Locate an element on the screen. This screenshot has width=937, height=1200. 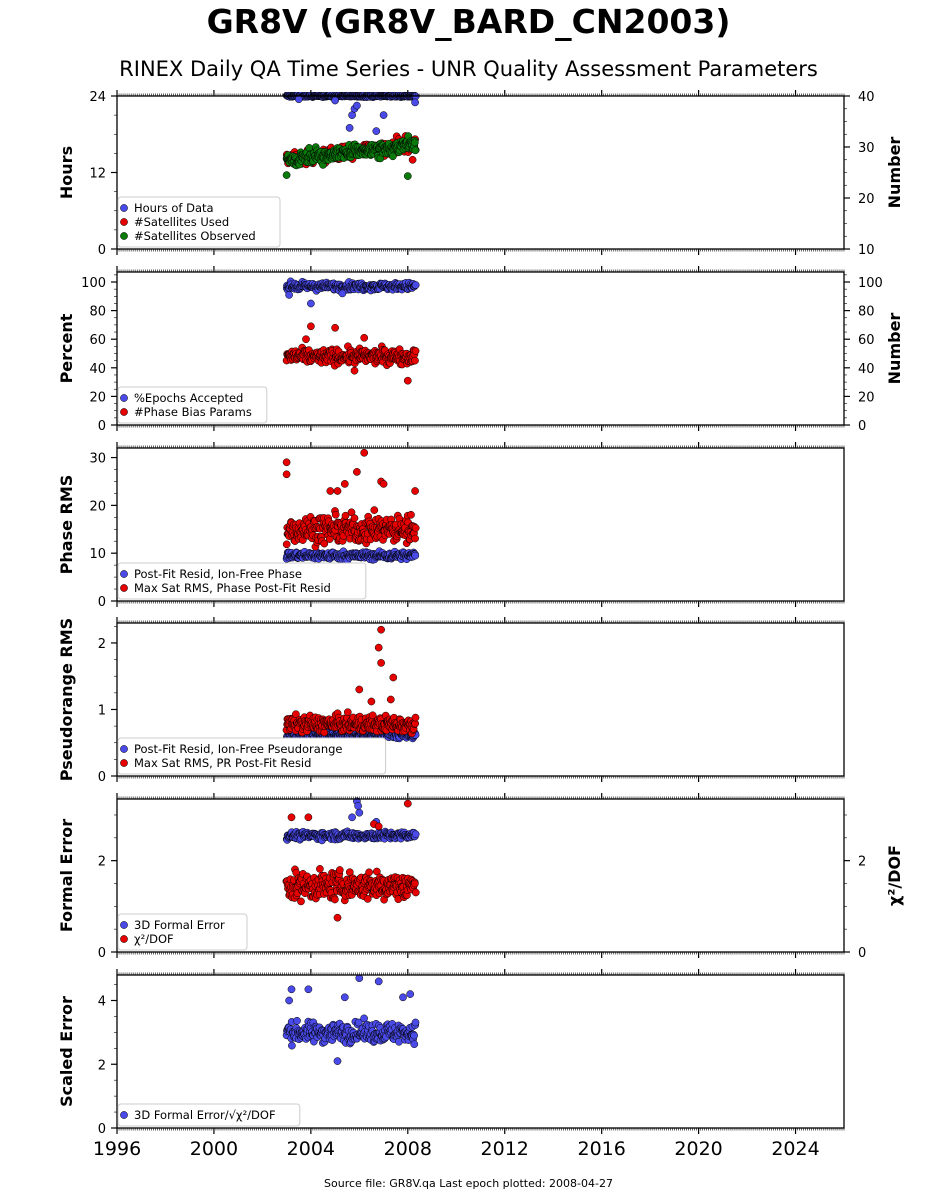
legend: %Epochs Accepted#Phase Bias Params is located at coordinates (192, 405).